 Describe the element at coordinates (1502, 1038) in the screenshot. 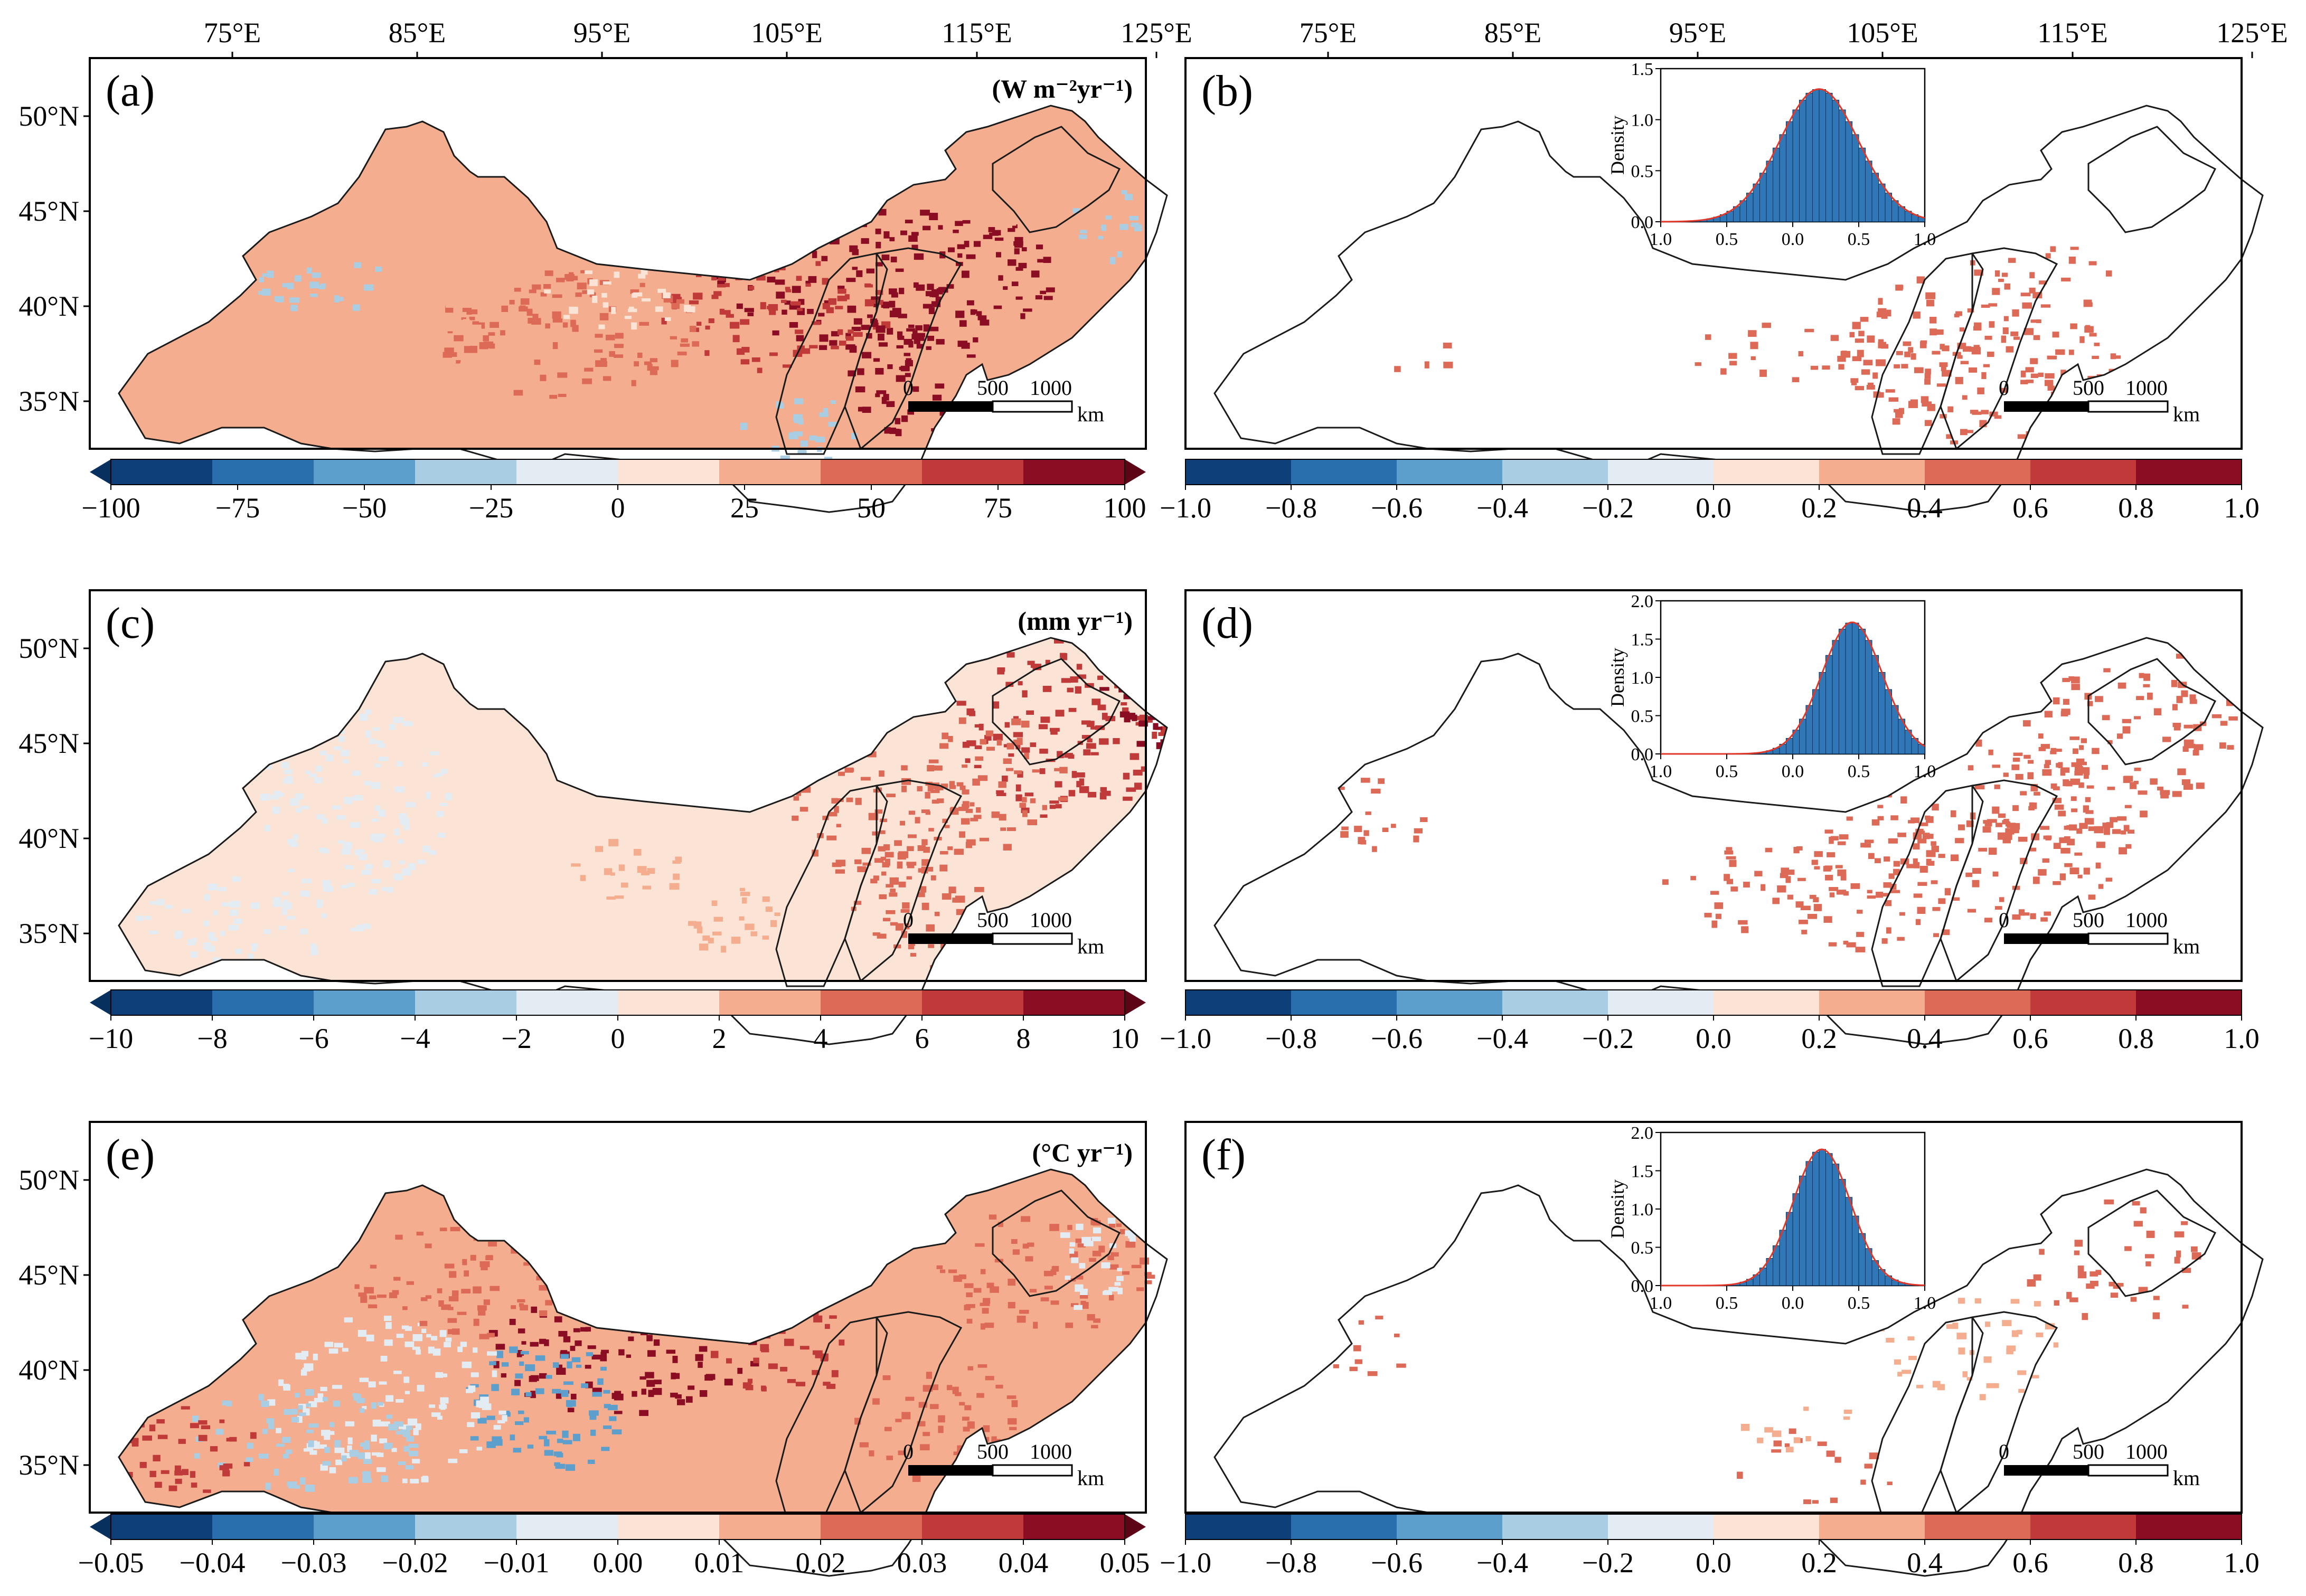

I see `colorbar-tick-label: −0.4` at that location.